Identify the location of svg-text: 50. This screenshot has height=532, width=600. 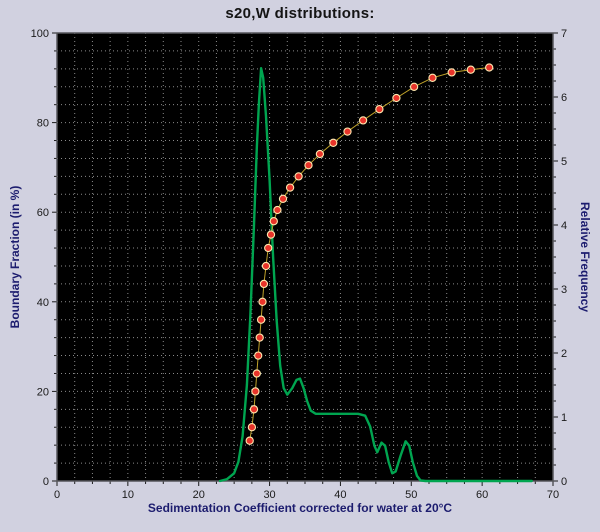
(411, 495).